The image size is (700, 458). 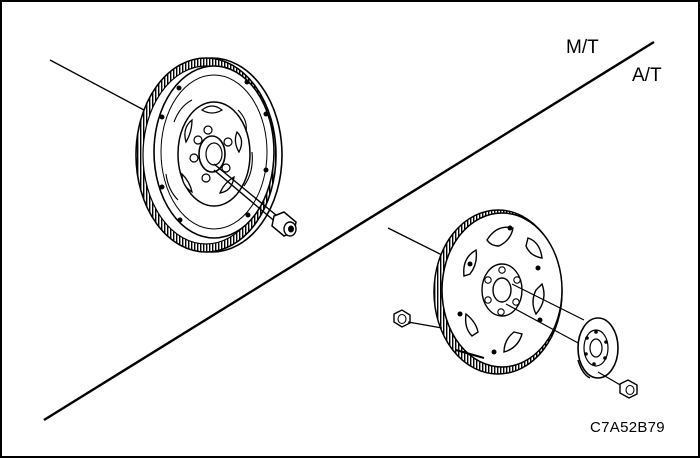 I want to click on flexplate-bolt-rear-icon, so click(x=617, y=385).